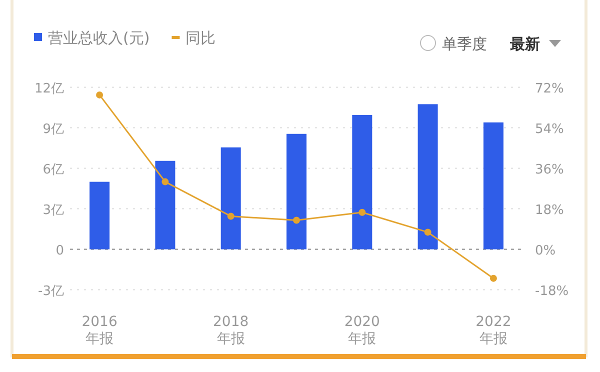 Image resolution: width=600 pixels, height=372 pixels. What do you see at coordinates (494, 330) in the screenshot?
I see `x-tick-label: 2022 年报` at bounding box center [494, 330].